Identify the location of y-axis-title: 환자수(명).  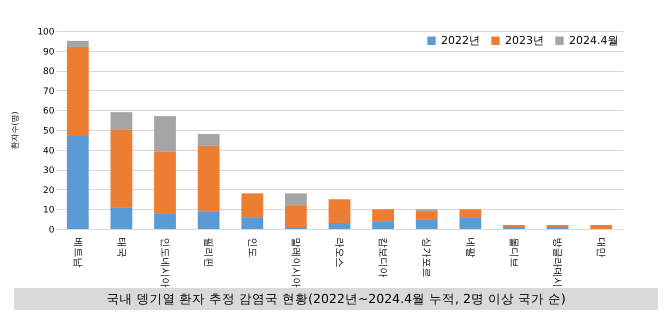
(15, 130).